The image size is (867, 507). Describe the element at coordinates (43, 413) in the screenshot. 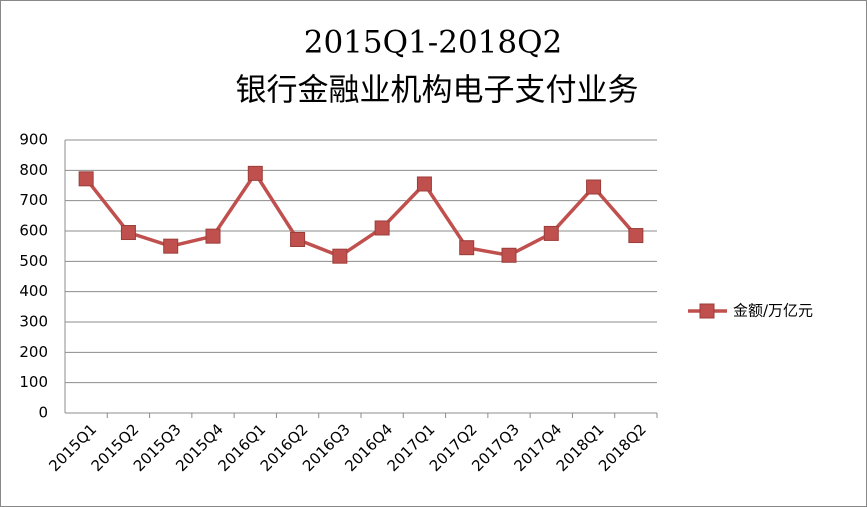

I see `y-tick-label: 0` at that location.